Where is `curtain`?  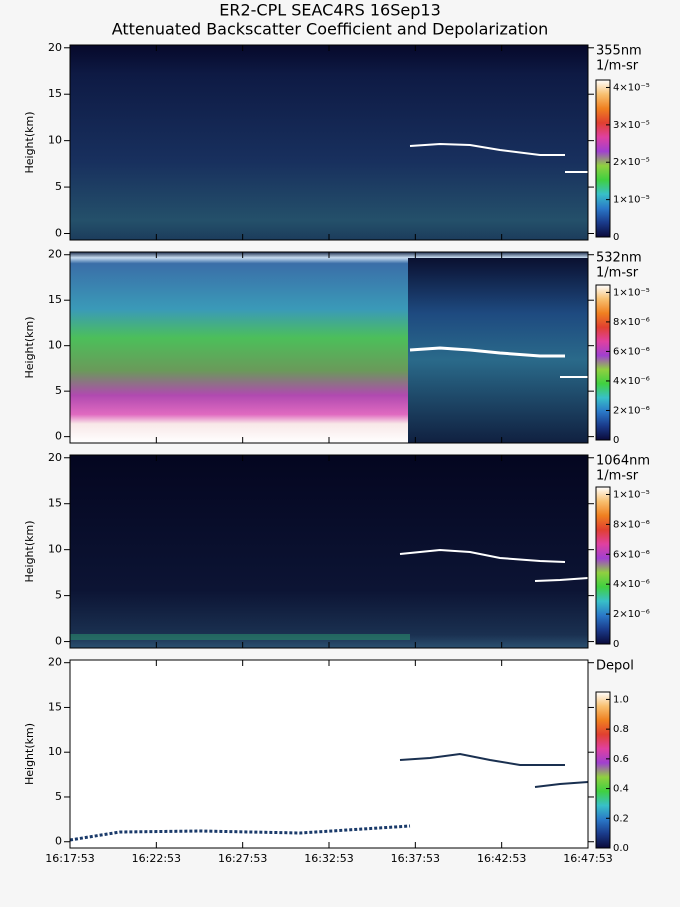 curtain is located at coordinates (498, 350).